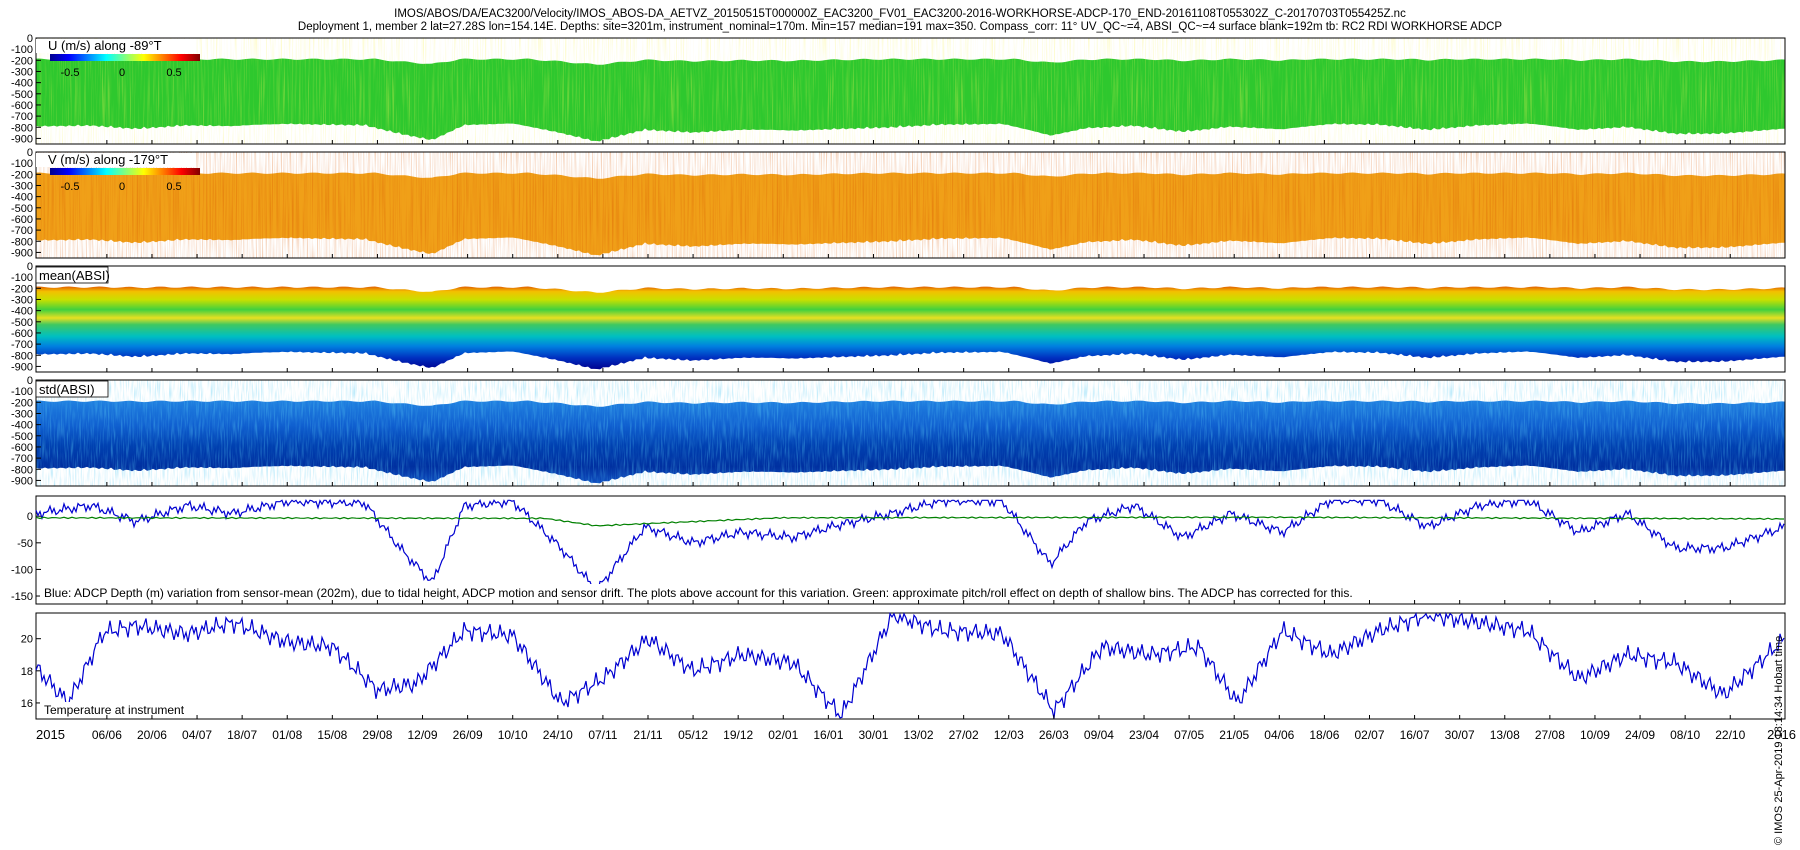 Image resolution: width=1800 pixels, height=850 pixels. I want to click on x-tick-label: 04/06, so click(1279, 735).